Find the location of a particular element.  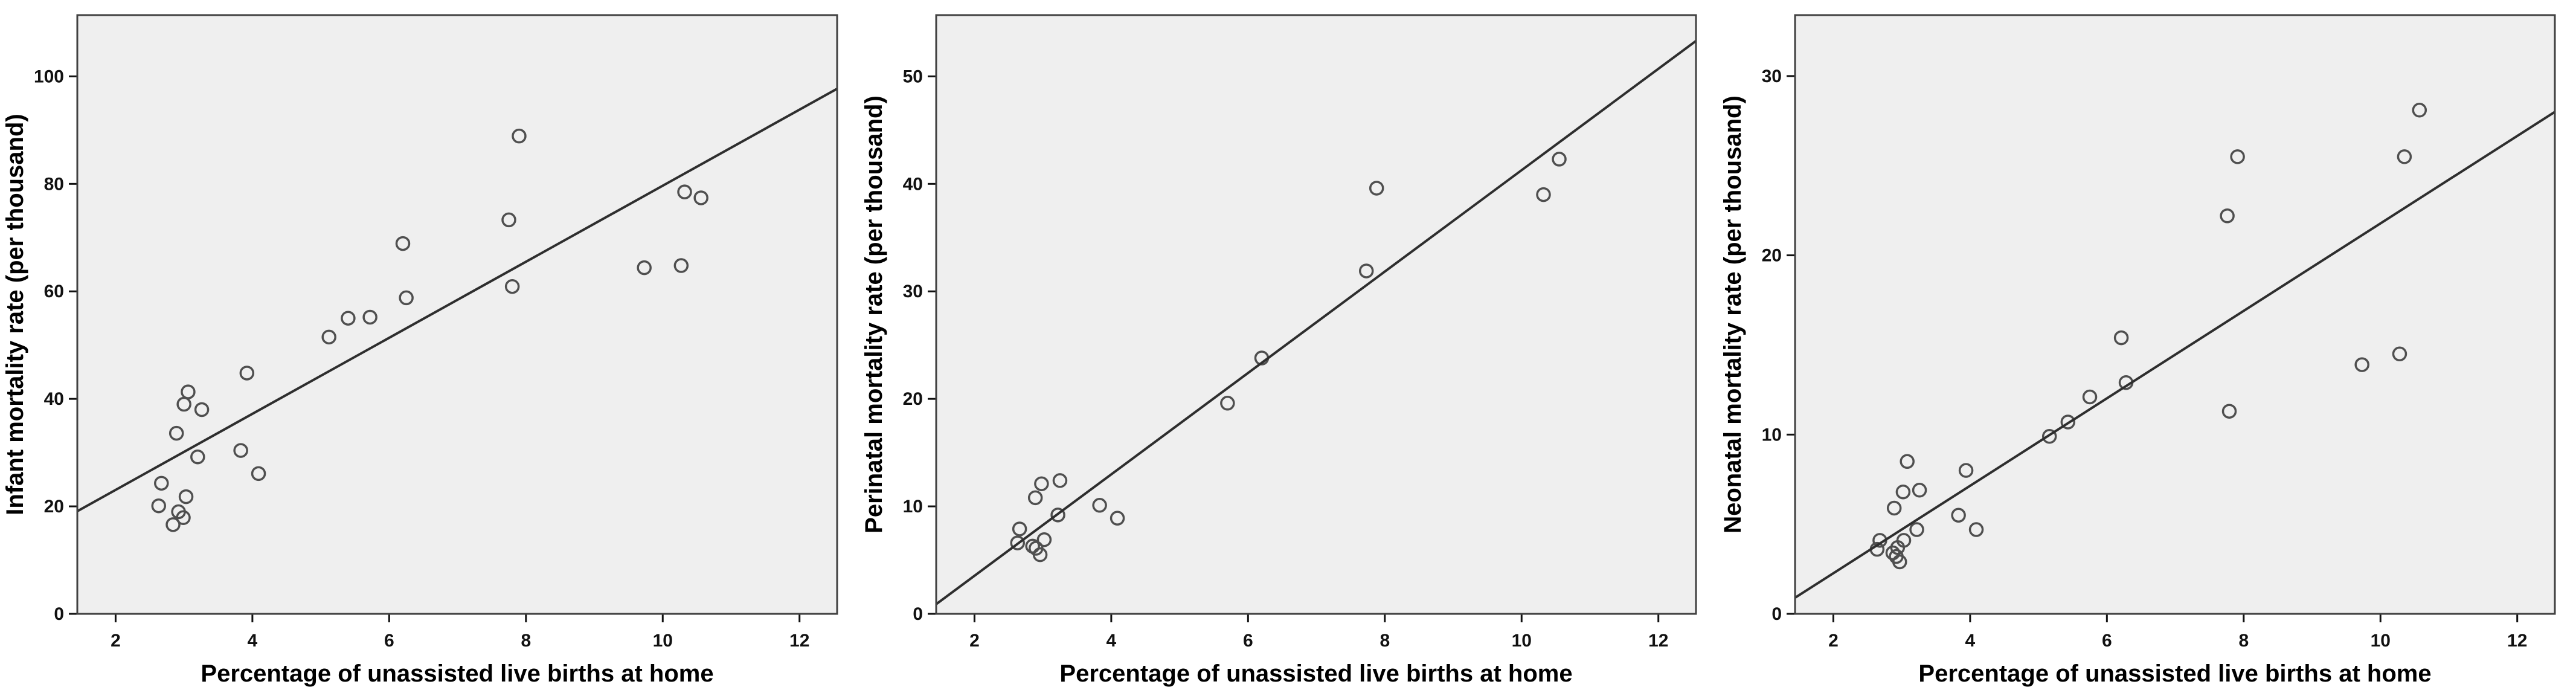

y-tick-label: 100 is located at coordinates (49, 76).